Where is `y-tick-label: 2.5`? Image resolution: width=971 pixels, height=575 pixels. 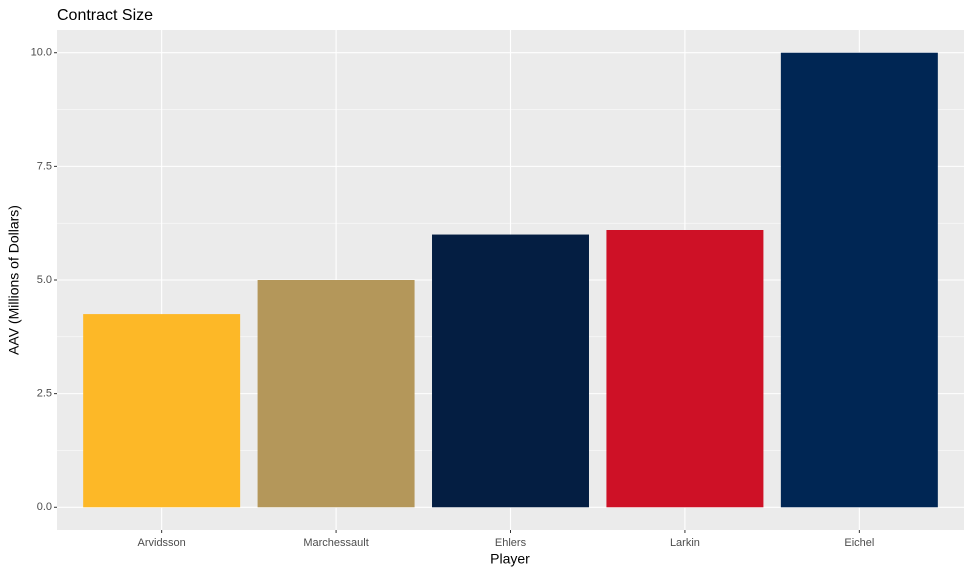
y-tick-label: 2.5 is located at coordinates (44, 394).